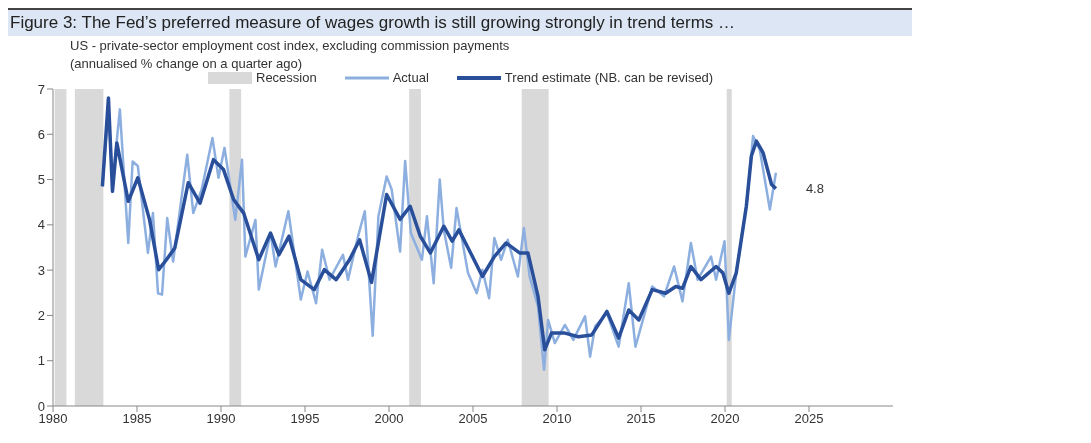 The width and height of the screenshot is (1091, 443). Describe the element at coordinates (814, 189) in the screenshot. I see `annotation: 4.8` at that location.